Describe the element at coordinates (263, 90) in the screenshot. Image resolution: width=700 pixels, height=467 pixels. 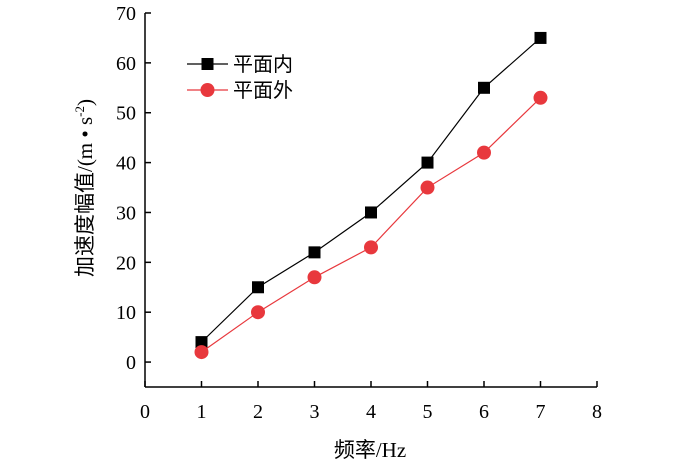
I see `legend-label: 平面外` at that location.